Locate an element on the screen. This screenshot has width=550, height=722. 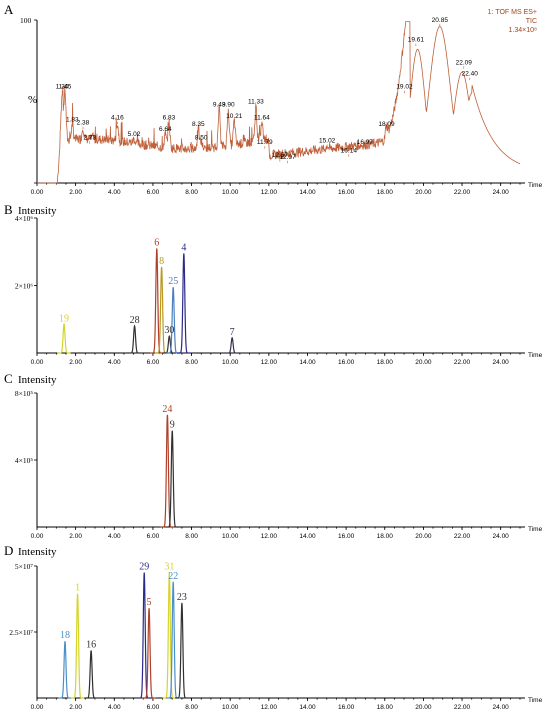
peak-label: 25 is located at coordinates (173, 281).